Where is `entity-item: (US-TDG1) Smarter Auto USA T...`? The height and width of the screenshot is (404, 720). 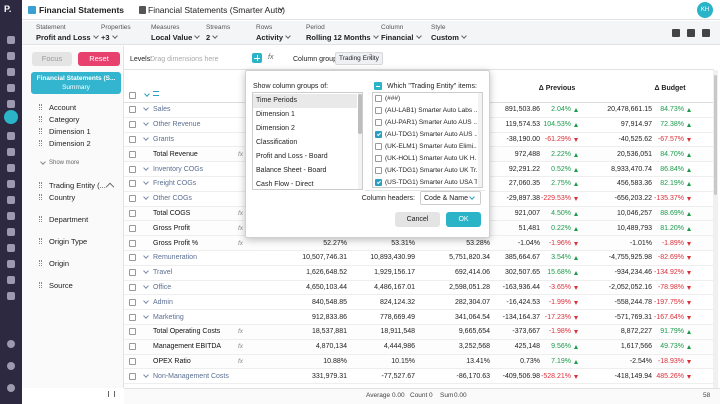 entity-item: (US-TDG1) Smarter Auto USA T... is located at coordinates (431, 182).